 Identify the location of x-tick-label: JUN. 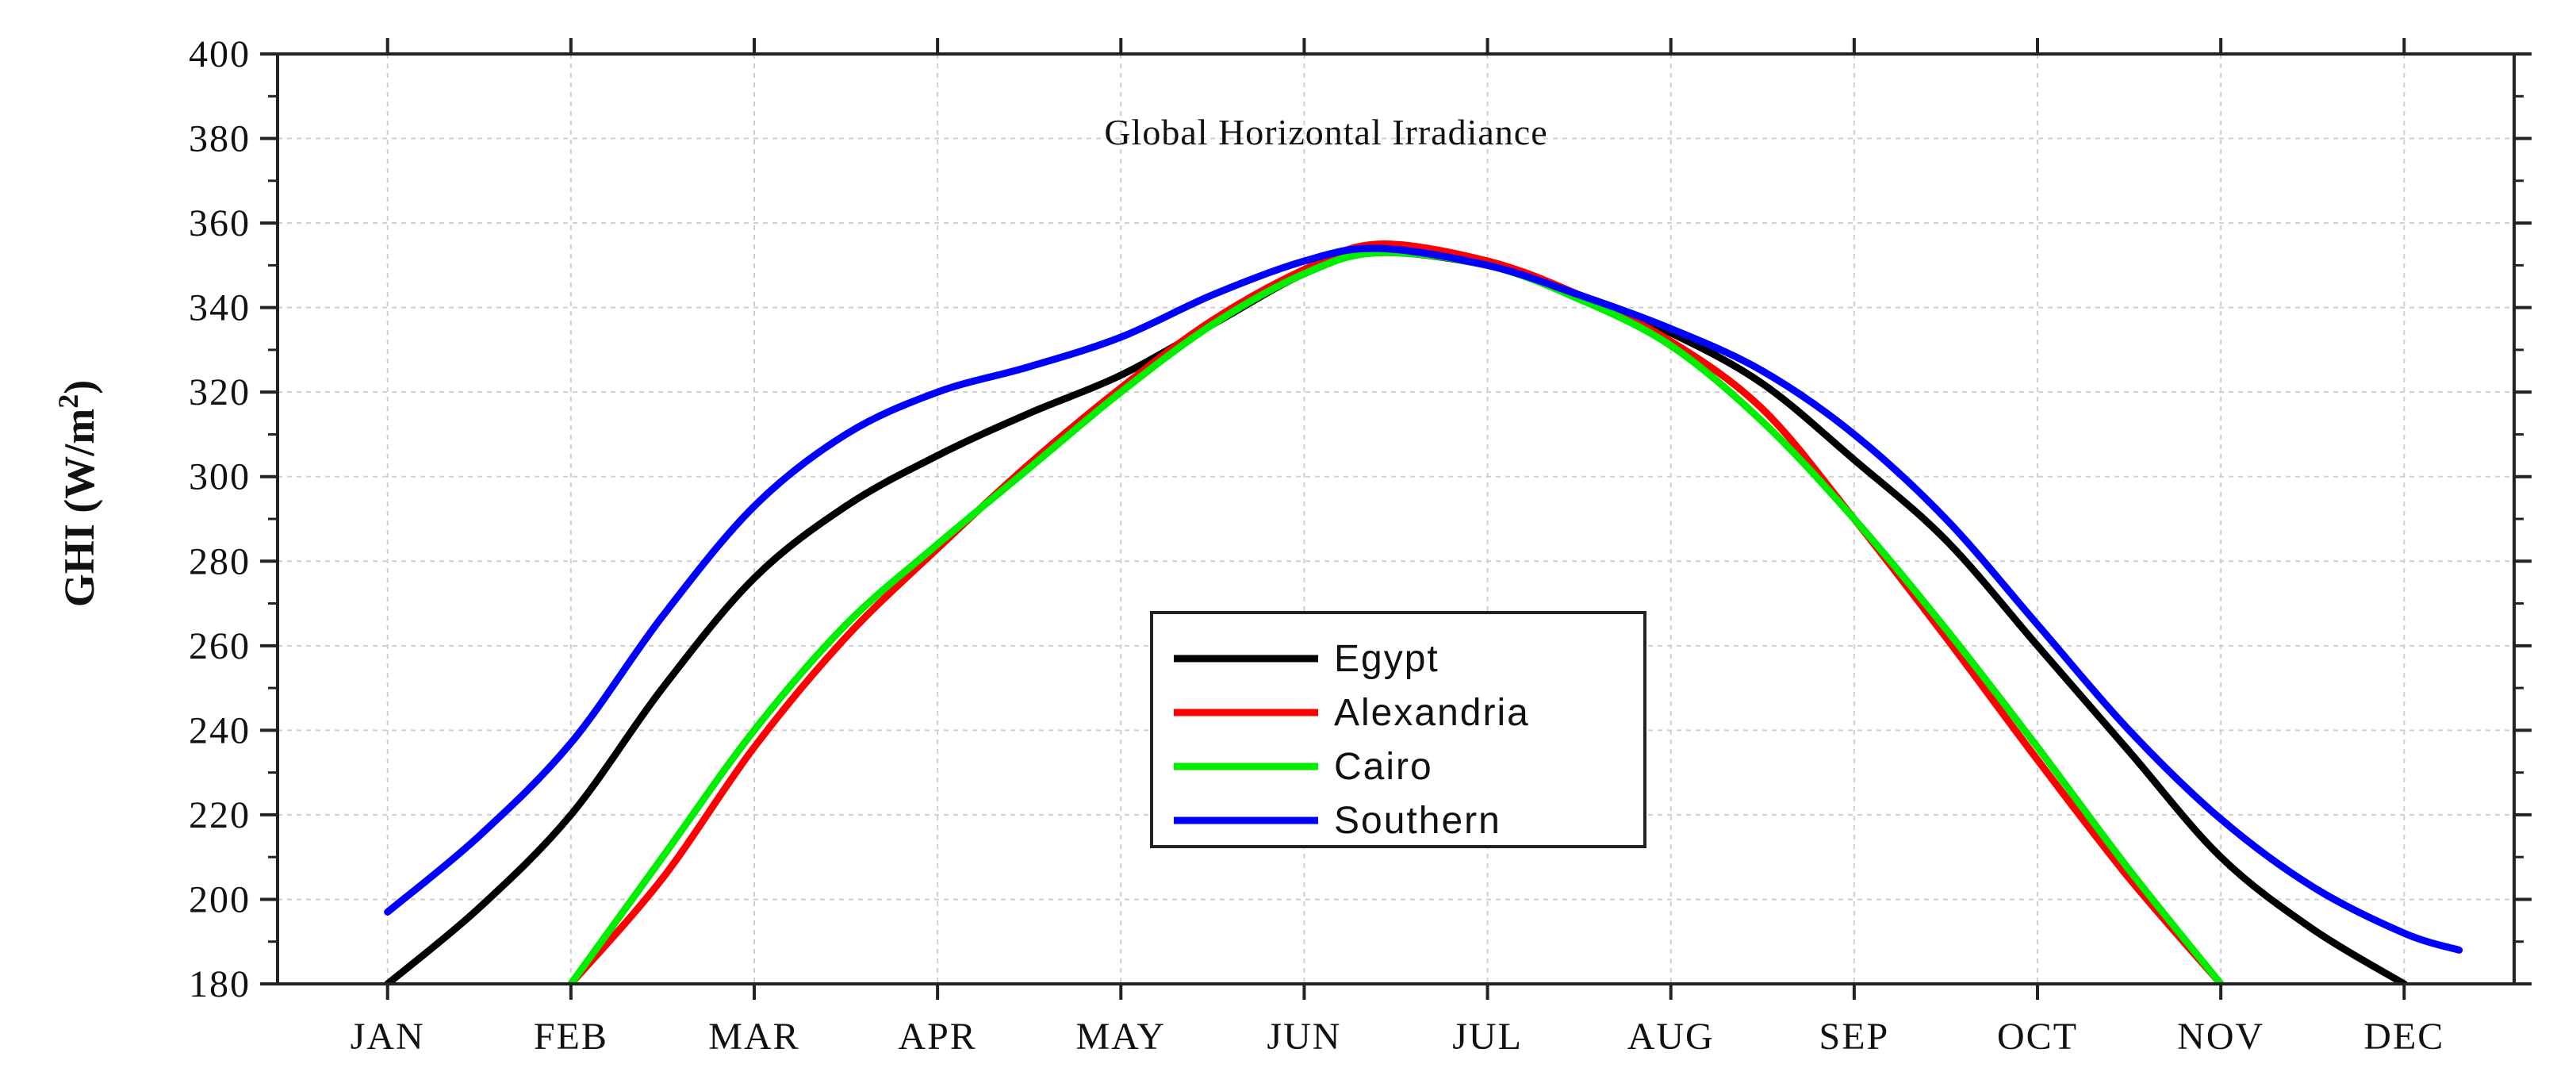
(1304, 1037).